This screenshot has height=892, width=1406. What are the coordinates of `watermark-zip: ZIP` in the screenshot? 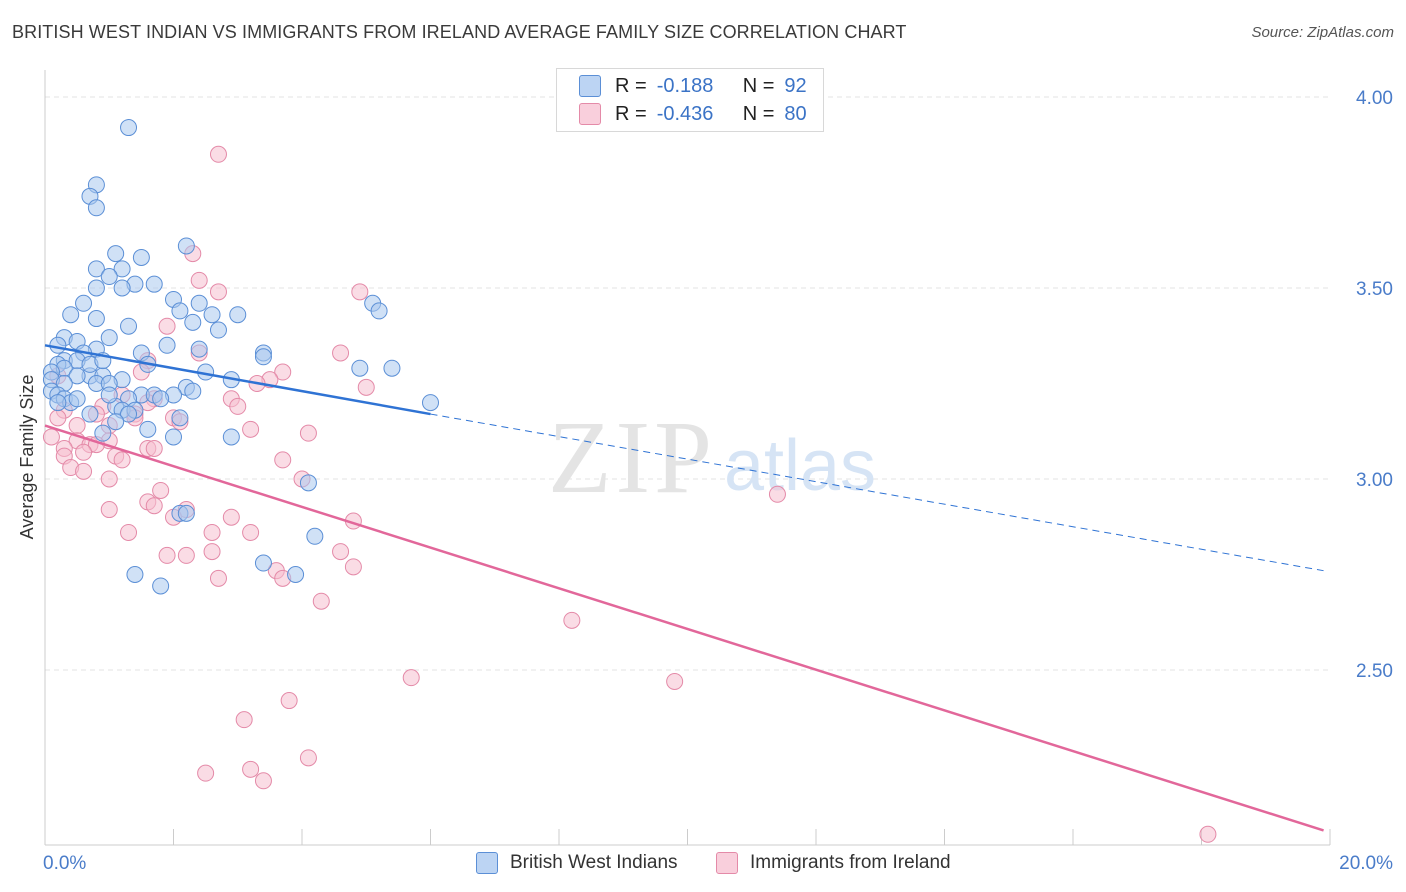 It's located at (632, 457).